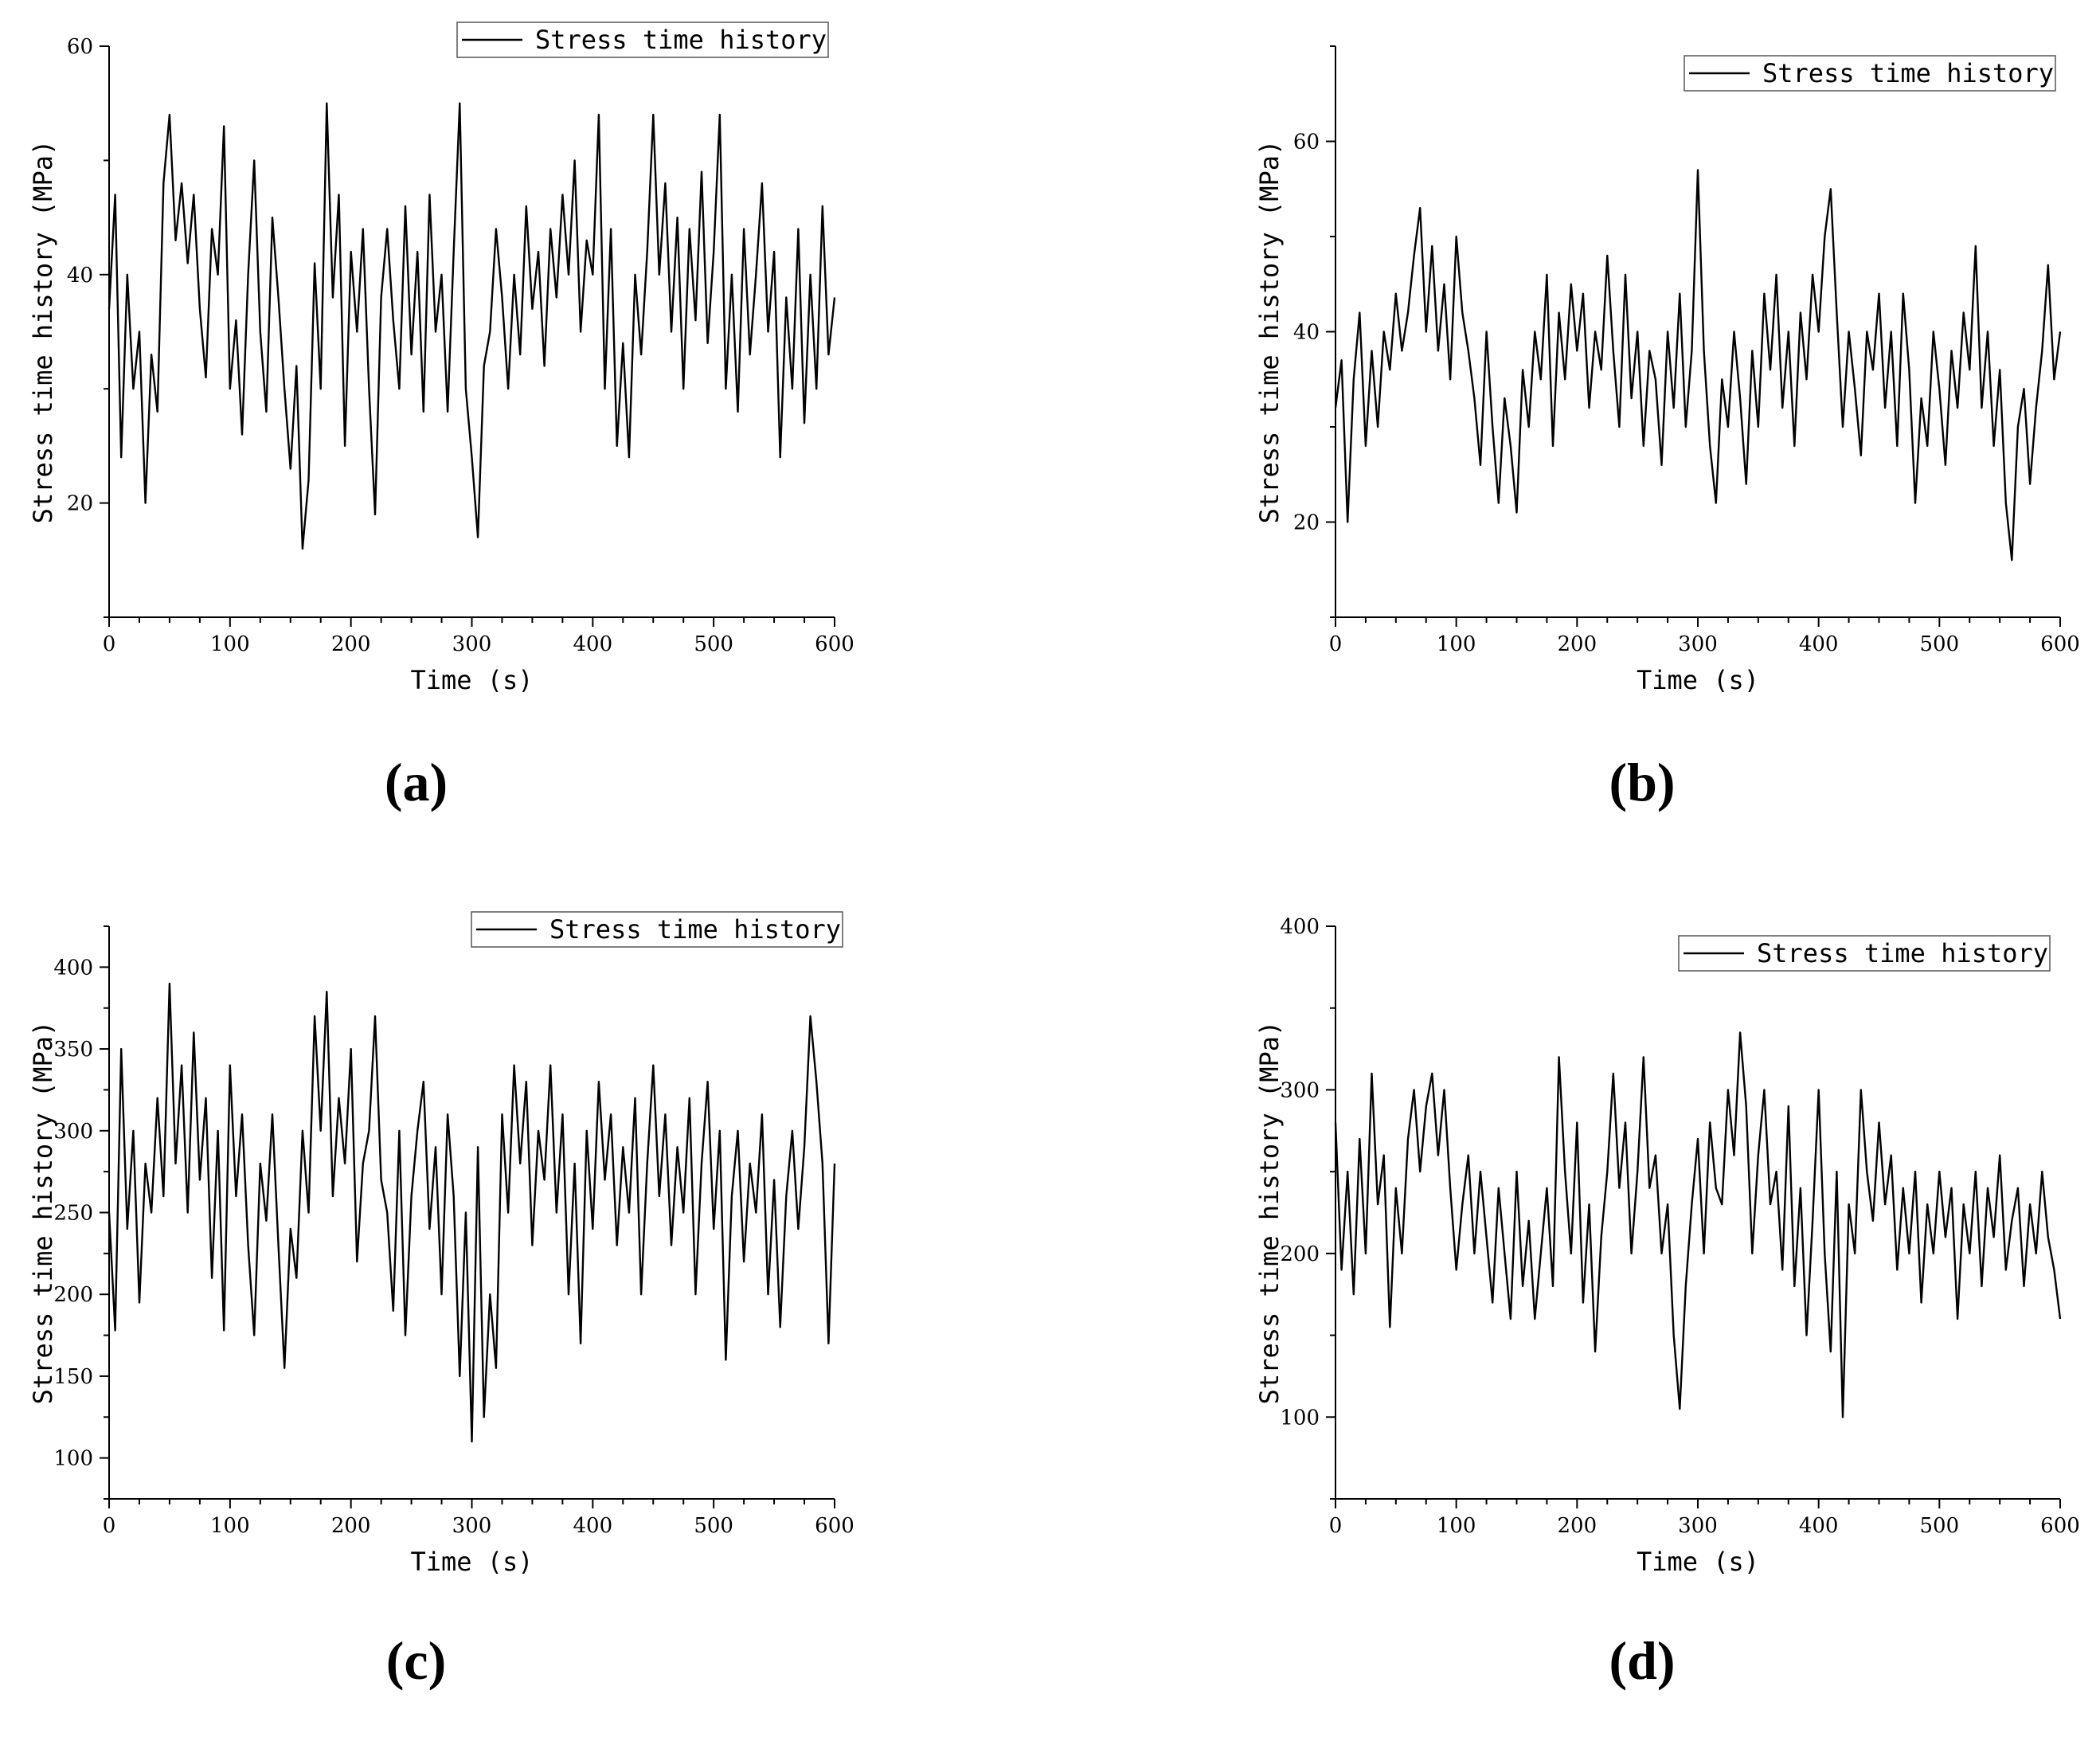 This screenshot has height=1737, width=2100. What do you see at coordinates (73, 1377) in the screenshot?
I see `y-tick-label: 150` at bounding box center [73, 1377].